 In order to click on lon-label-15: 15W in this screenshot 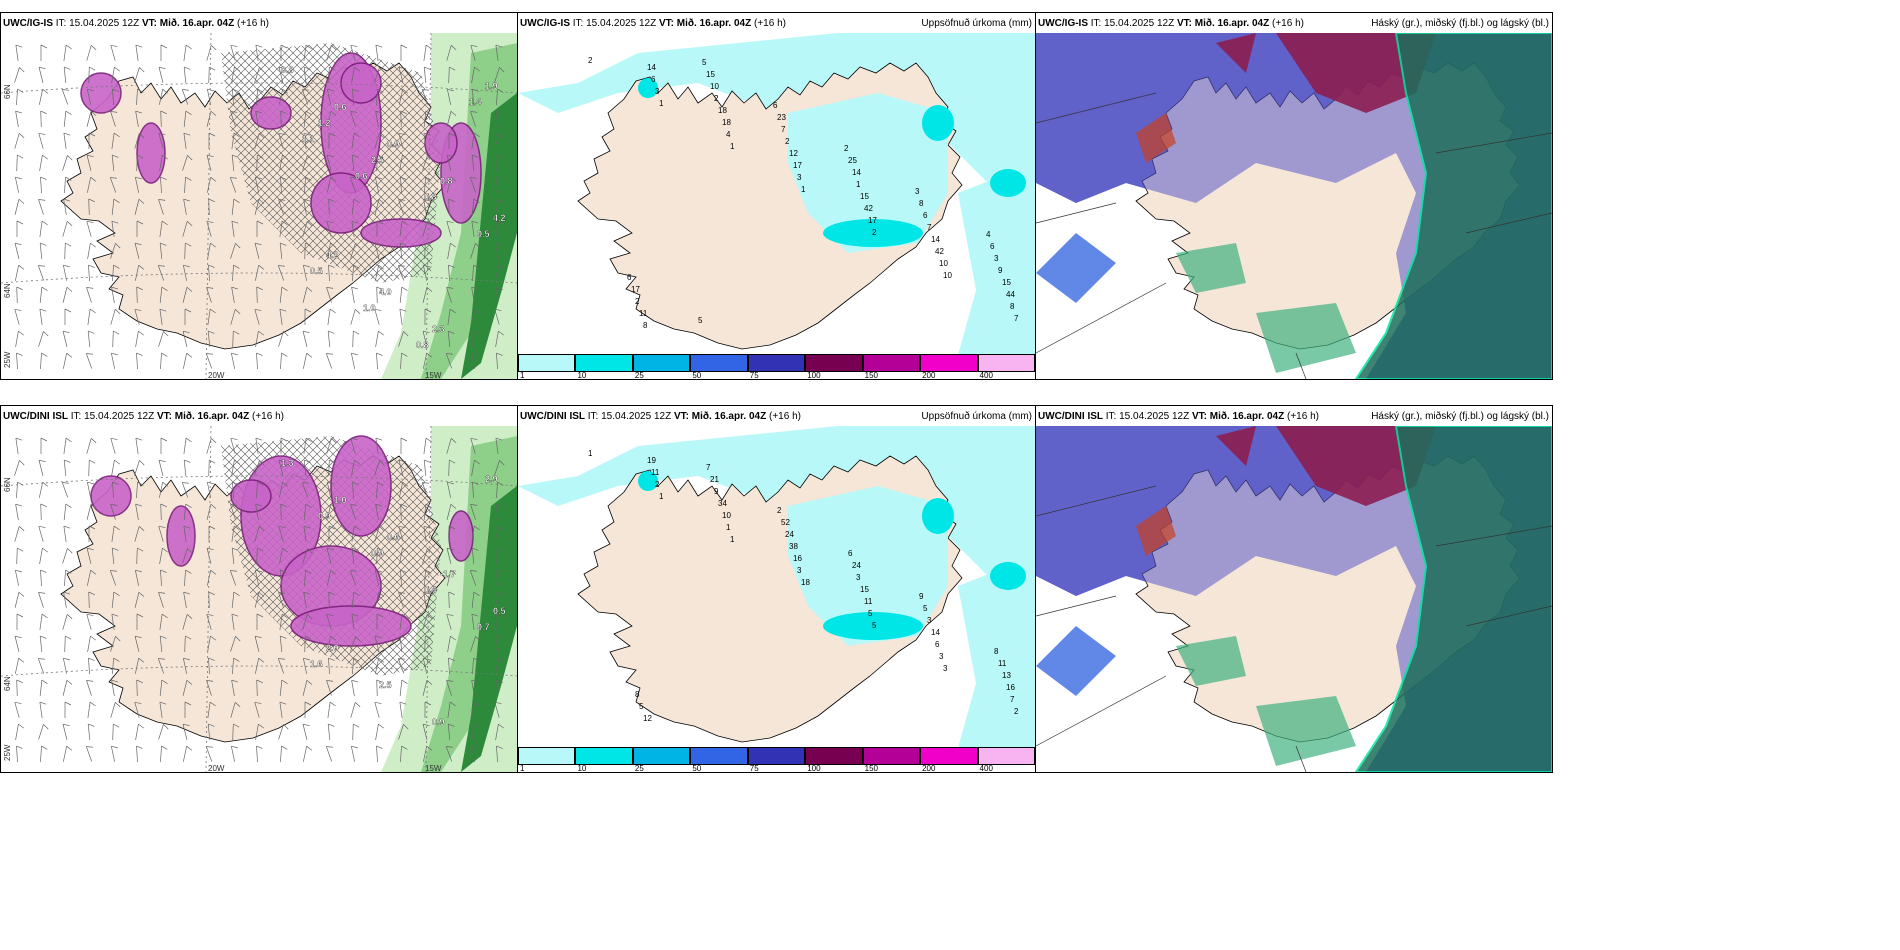, I will do `click(433, 375)`.